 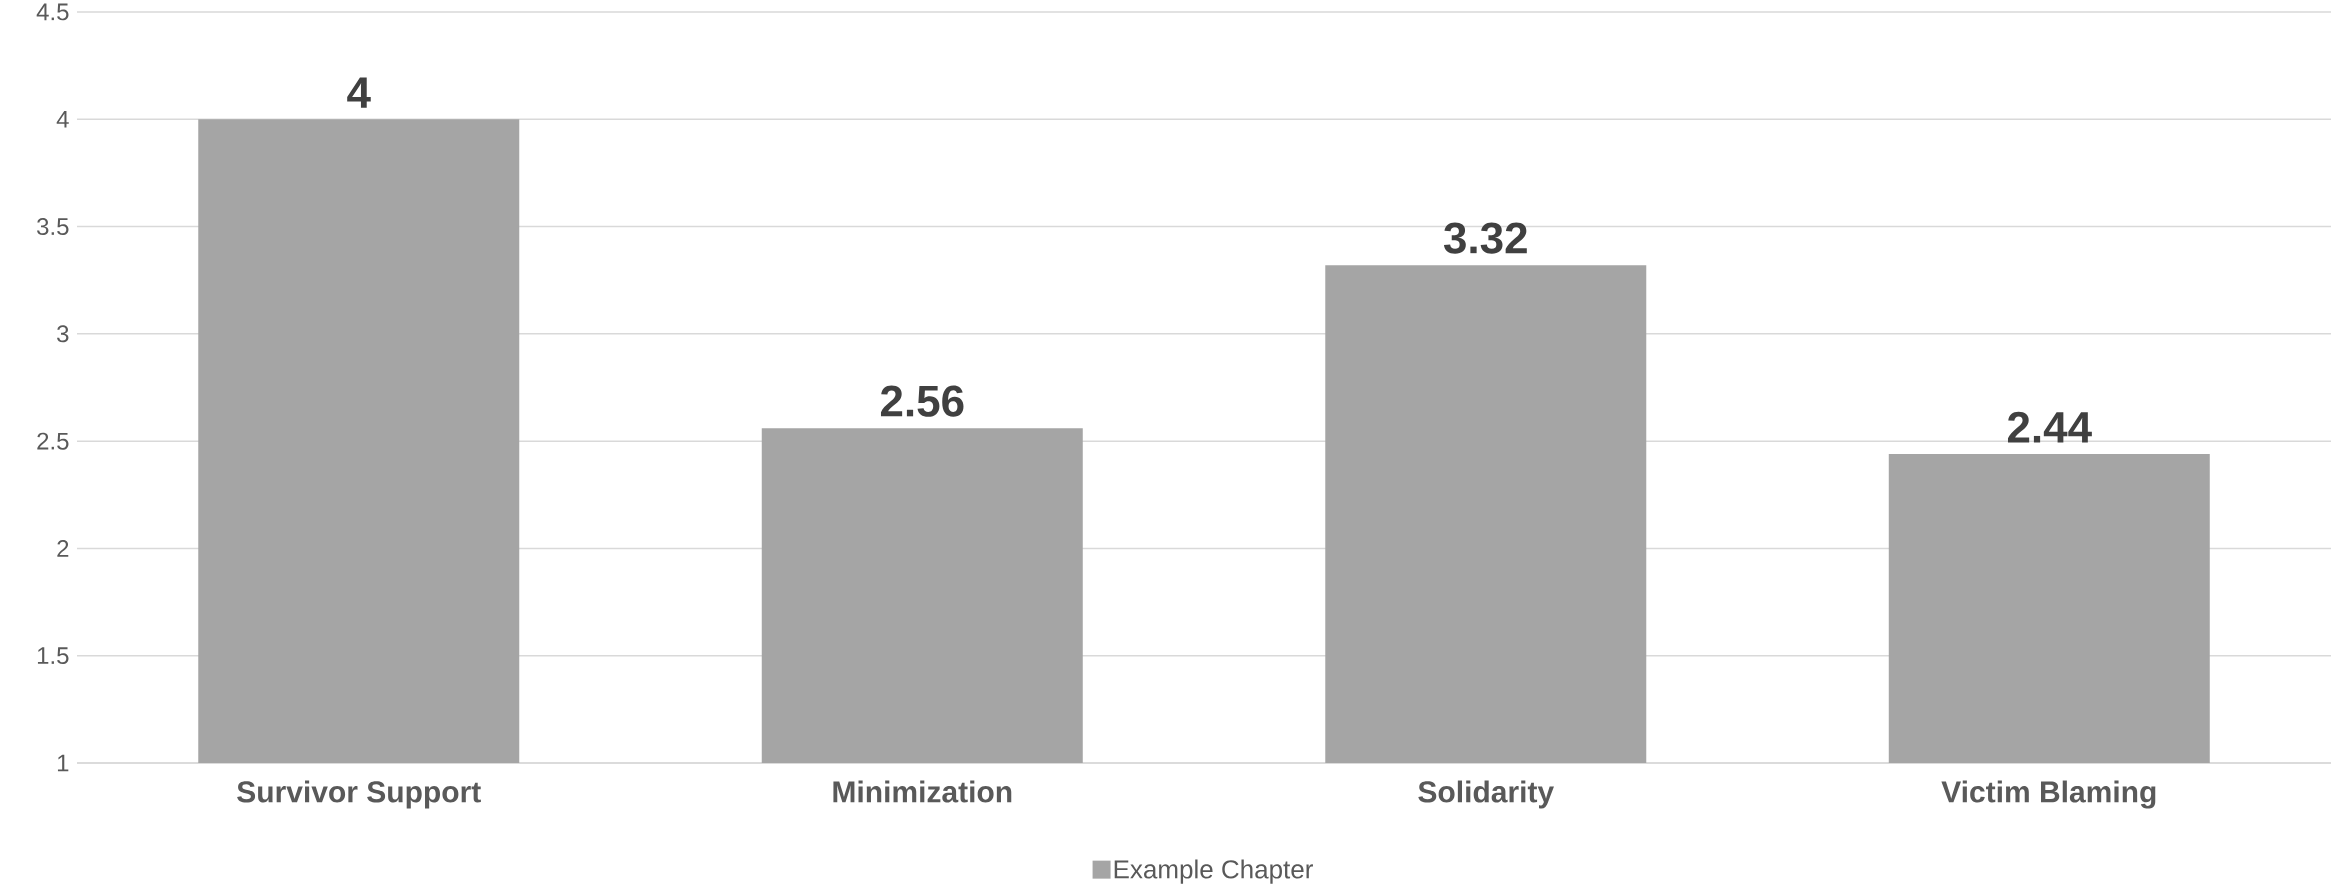 I want to click on y-tick-label: 2, so click(x=63, y=548).